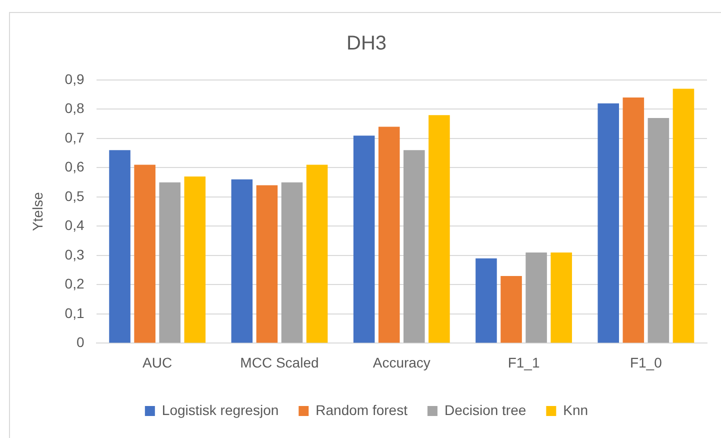 Image resolution: width=721 pixels, height=438 pixels. I want to click on y-tick-label: 0,1, so click(74, 312).